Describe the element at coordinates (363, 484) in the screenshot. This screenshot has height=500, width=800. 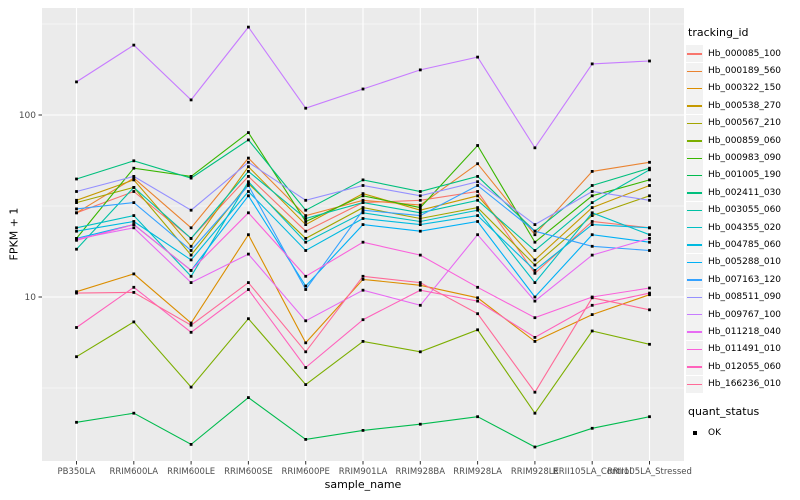
I see `x-axis-title: sample_name` at that location.